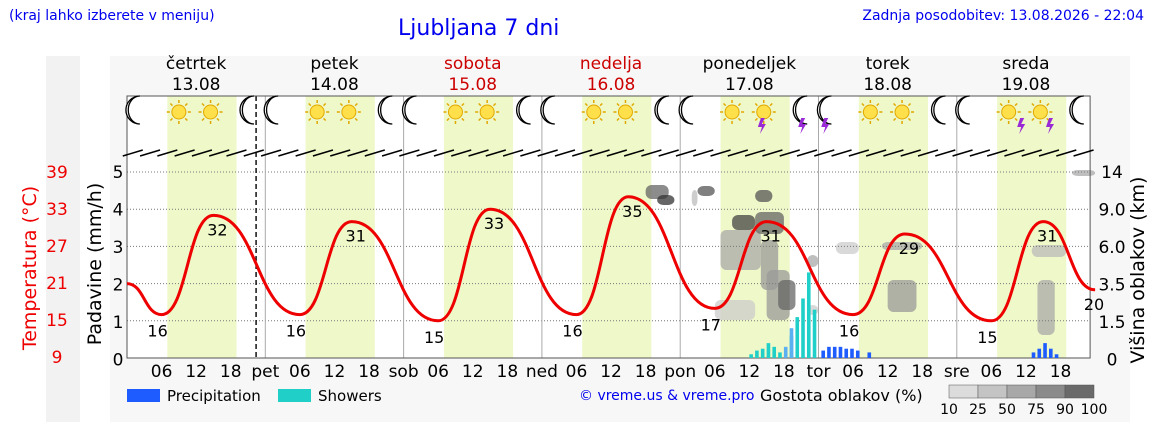  What do you see at coordinates (1112, 173) in the screenshot?
I see `cloud-height-tick: 14` at bounding box center [1112, 173].